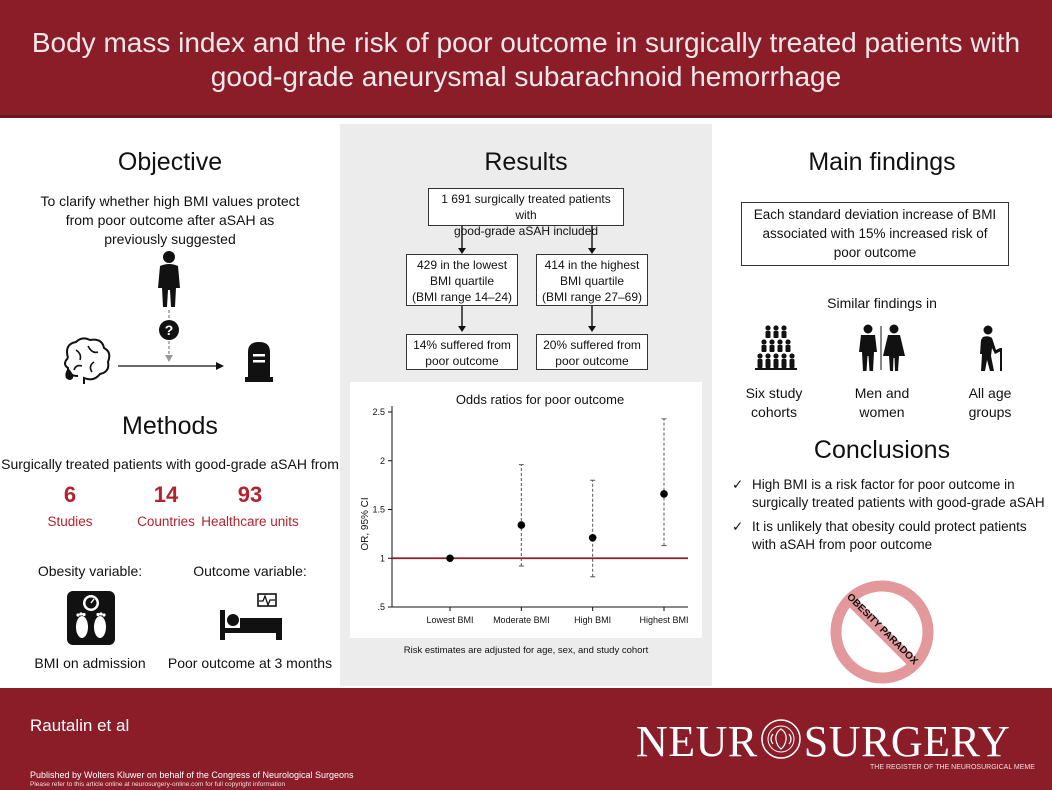 Image resolution: width=1052 pixels, height=790 pixels. I want to click on conclusion-2-line-2: with aSAH from poor outcome, so click(842, 544).